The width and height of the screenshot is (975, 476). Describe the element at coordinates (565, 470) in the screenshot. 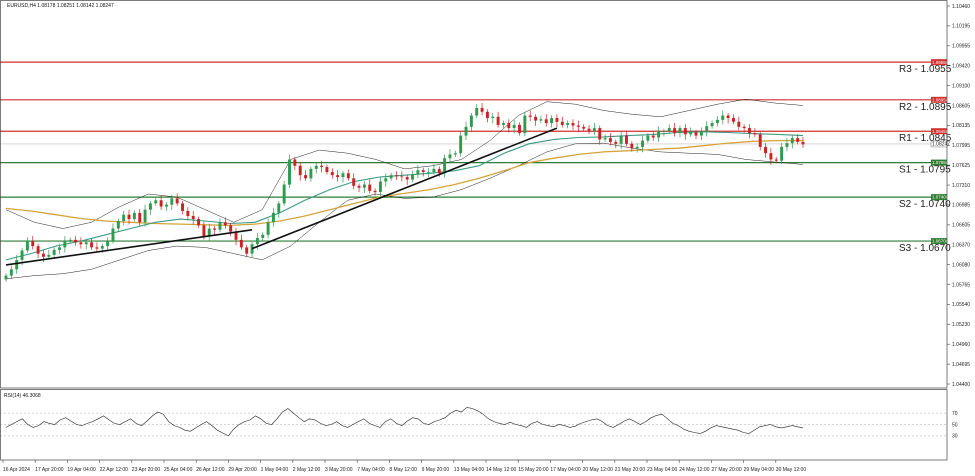

I see `x-tick-label: 17 May 04:00` at that location.